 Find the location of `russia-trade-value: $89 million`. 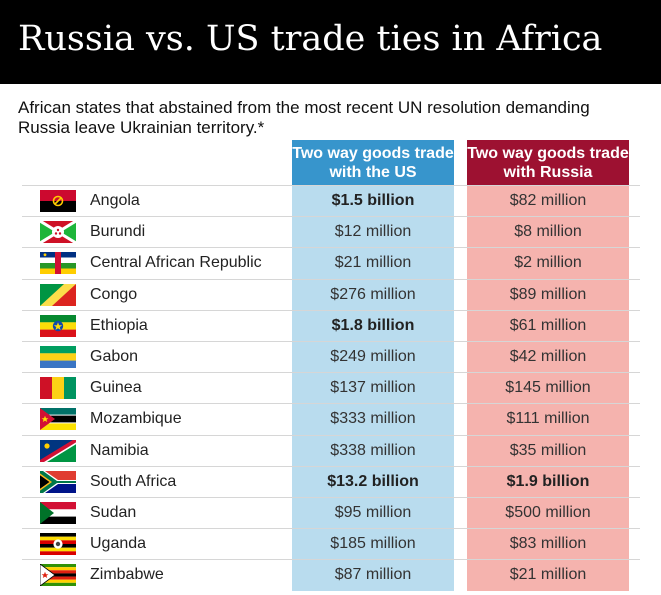

russia-trade-value: $89 million is located at coordinates (548, 294).